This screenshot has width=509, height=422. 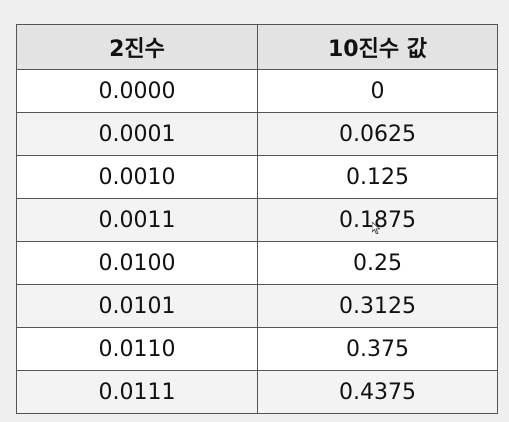 I want to click on table-row: 0.0110 0.375, so click(x=257, y=349).